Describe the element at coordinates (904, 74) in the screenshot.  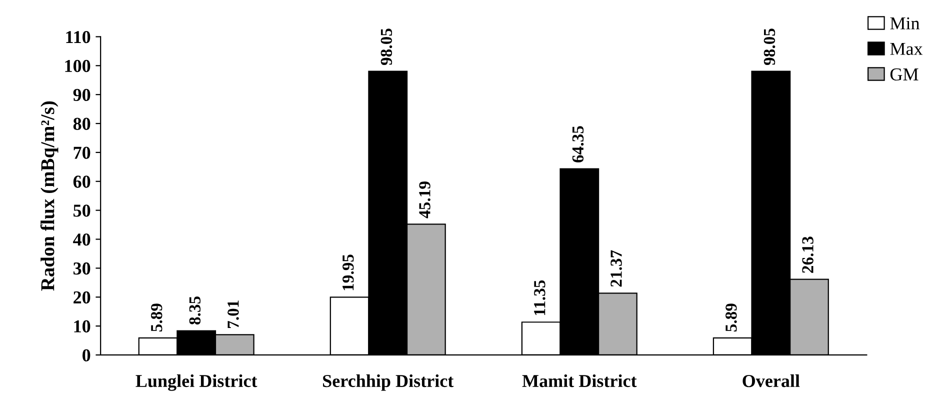
I see `legend-label: GM` at that location.